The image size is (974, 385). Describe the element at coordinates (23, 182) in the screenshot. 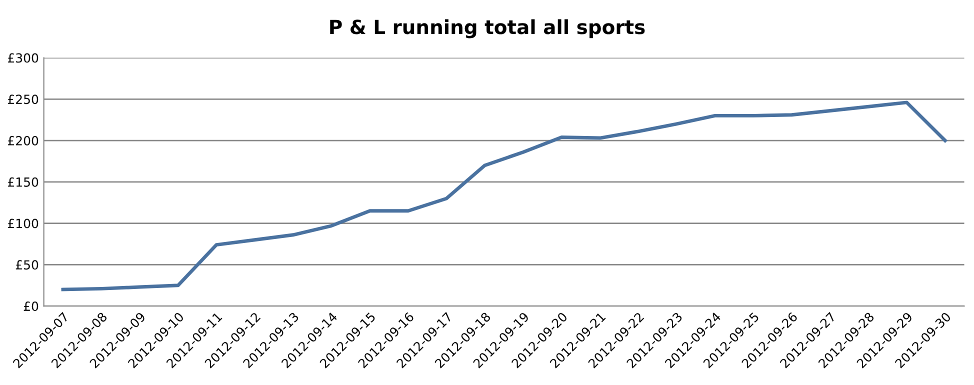

I see `y-tick-label: £150` at that location.